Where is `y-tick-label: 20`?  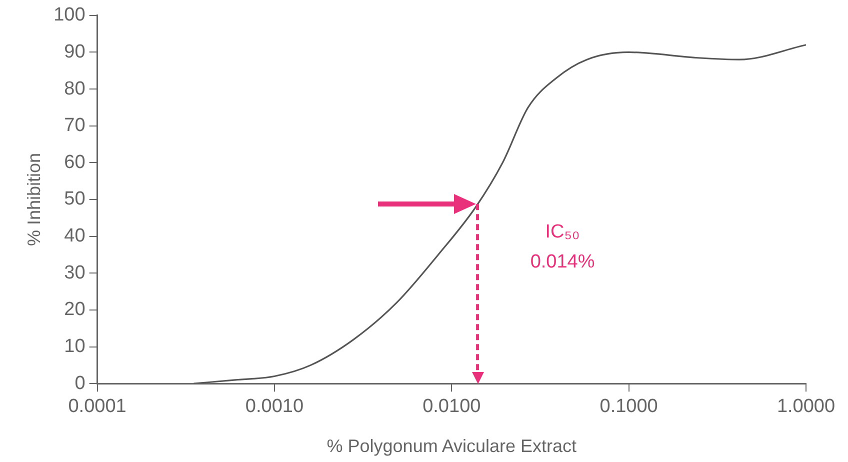
y-tick-label: 20 is located at coordinates (75, 309).